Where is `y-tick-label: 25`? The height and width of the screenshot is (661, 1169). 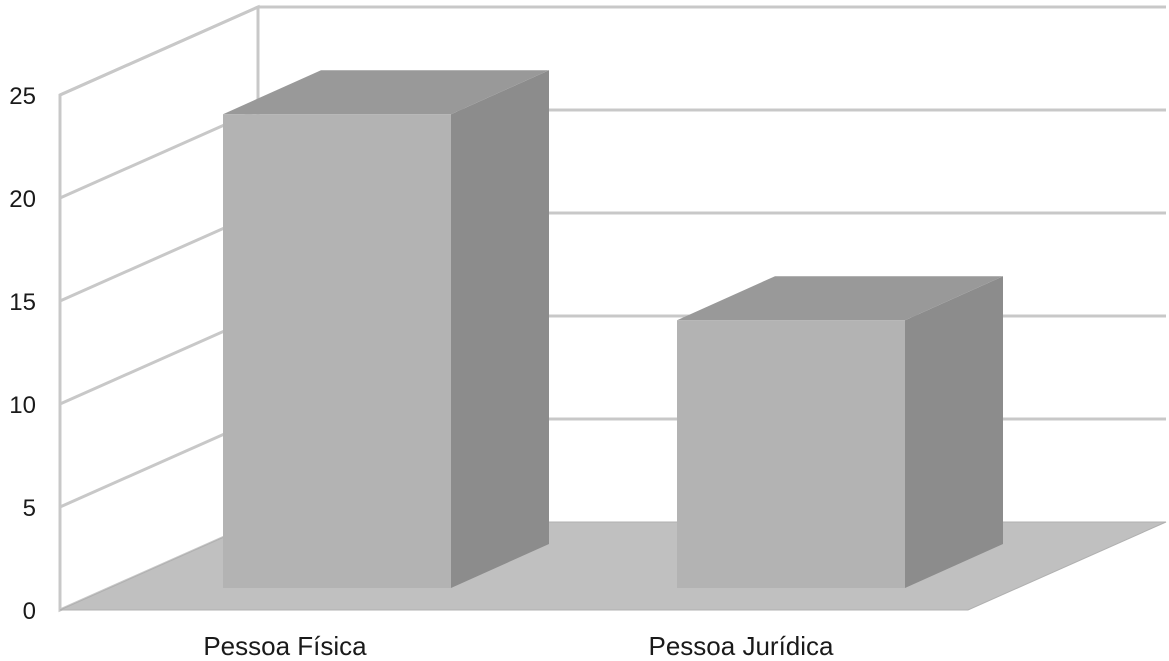
y-tick-label: 25 is located at coordinates (22, 96).